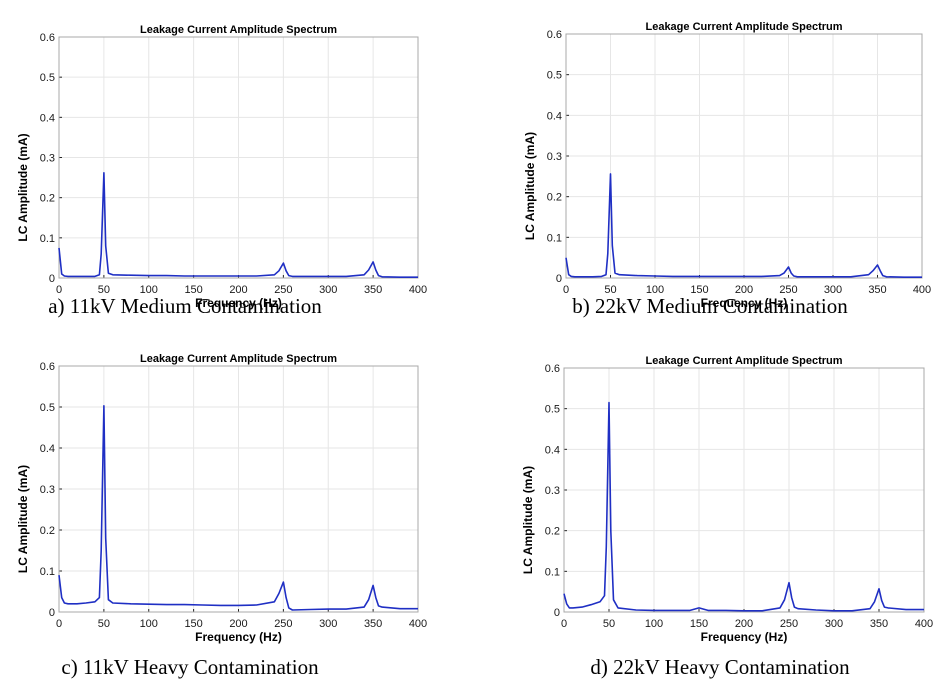 The image size is (945, 686). What do you see at coordinates (185, 306) in the screenshot?
I see `panel-caption: a) 11kV Medium Contamination` at bounding box center [185, 306].